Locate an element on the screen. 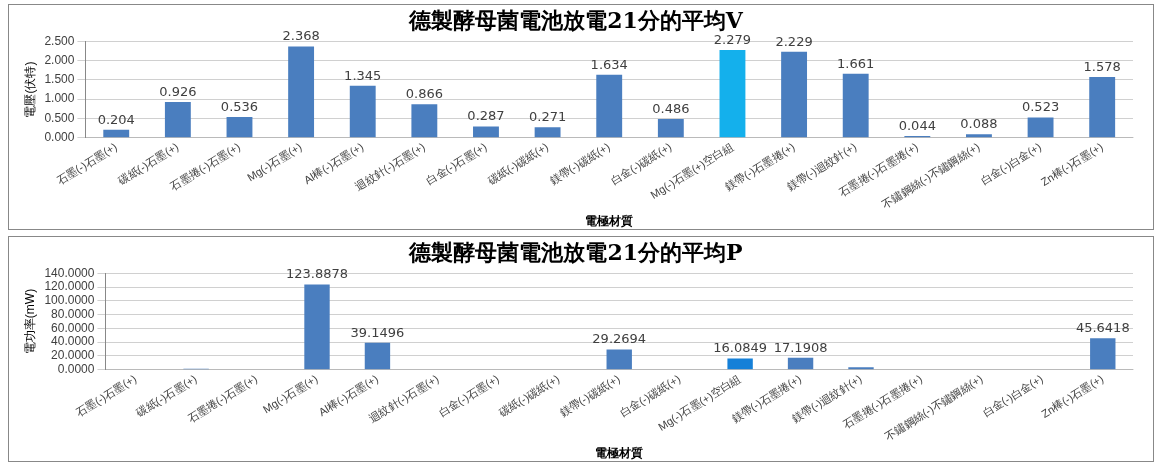  y-tick-label: 60.0000 is located at coordinates (73, 327).